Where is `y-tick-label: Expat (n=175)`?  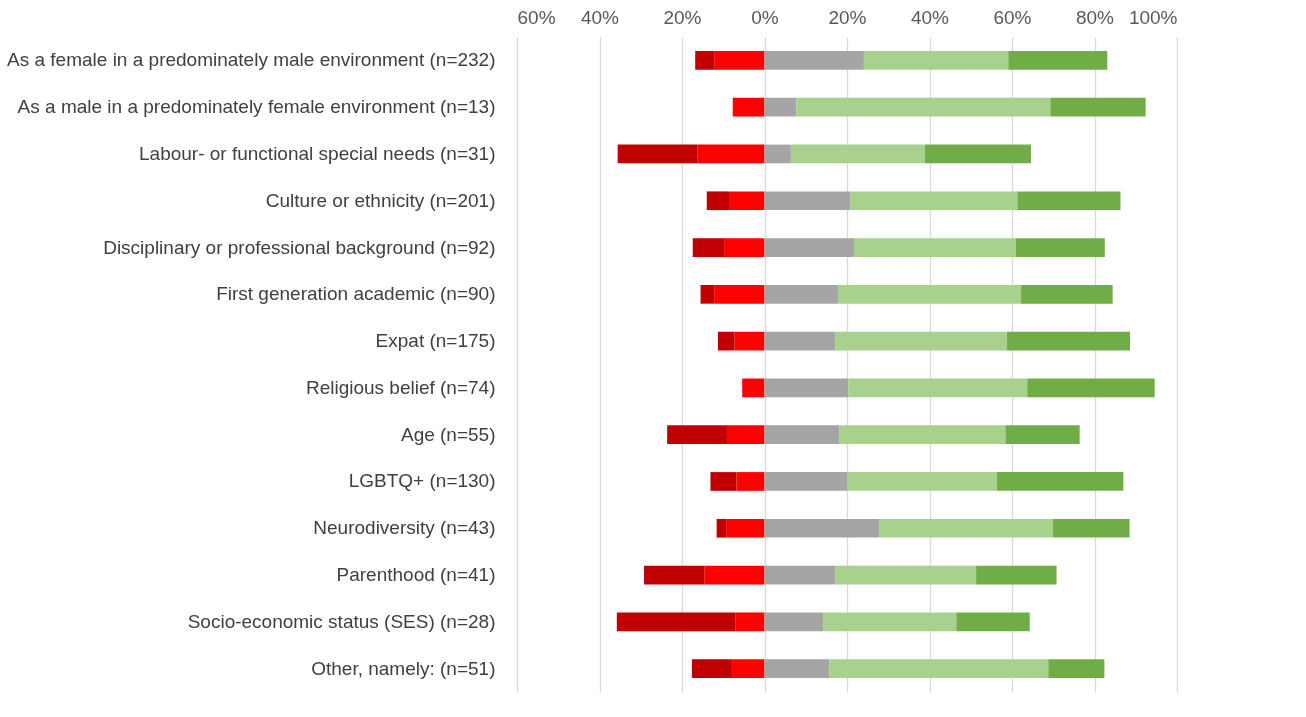
y-tick-label: Expat (n=175) is located at coordinates (435, 341).